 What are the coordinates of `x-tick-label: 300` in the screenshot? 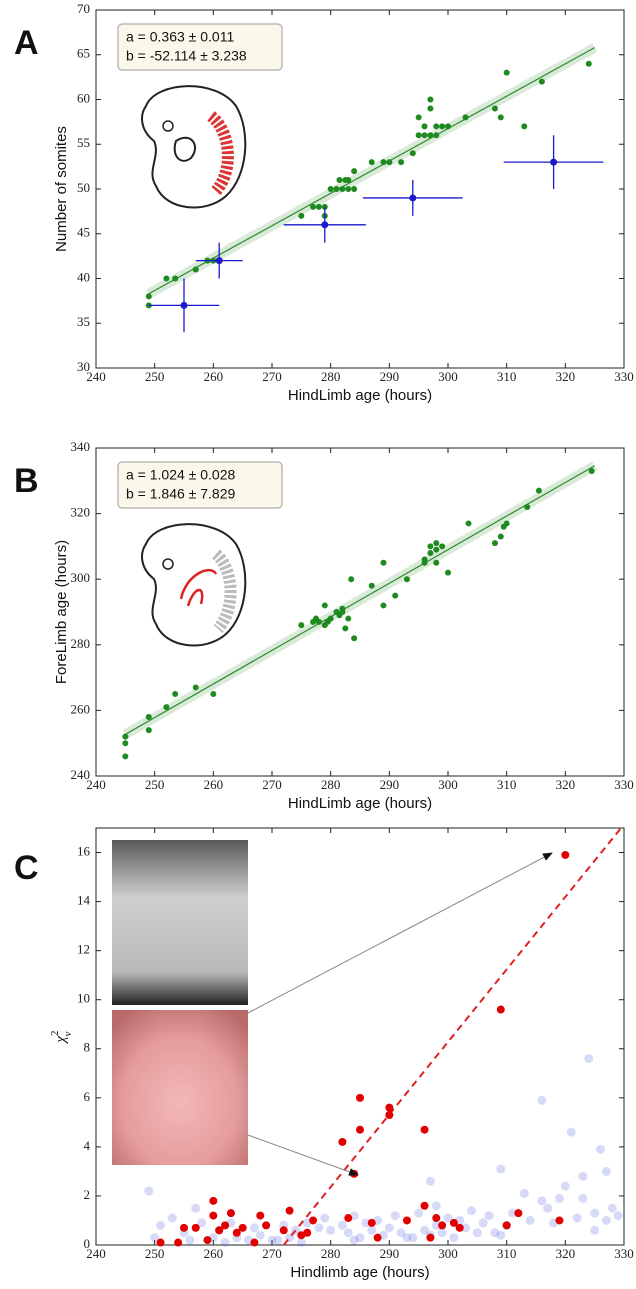 It's located at (448, 376).